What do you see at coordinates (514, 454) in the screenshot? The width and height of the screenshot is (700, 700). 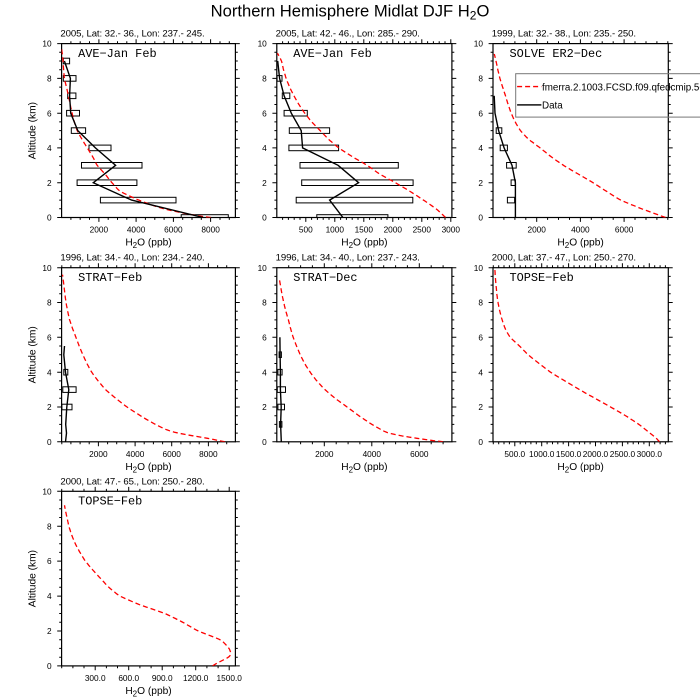 I see `svg-text: 500.0` at bounding box center [514, 454].